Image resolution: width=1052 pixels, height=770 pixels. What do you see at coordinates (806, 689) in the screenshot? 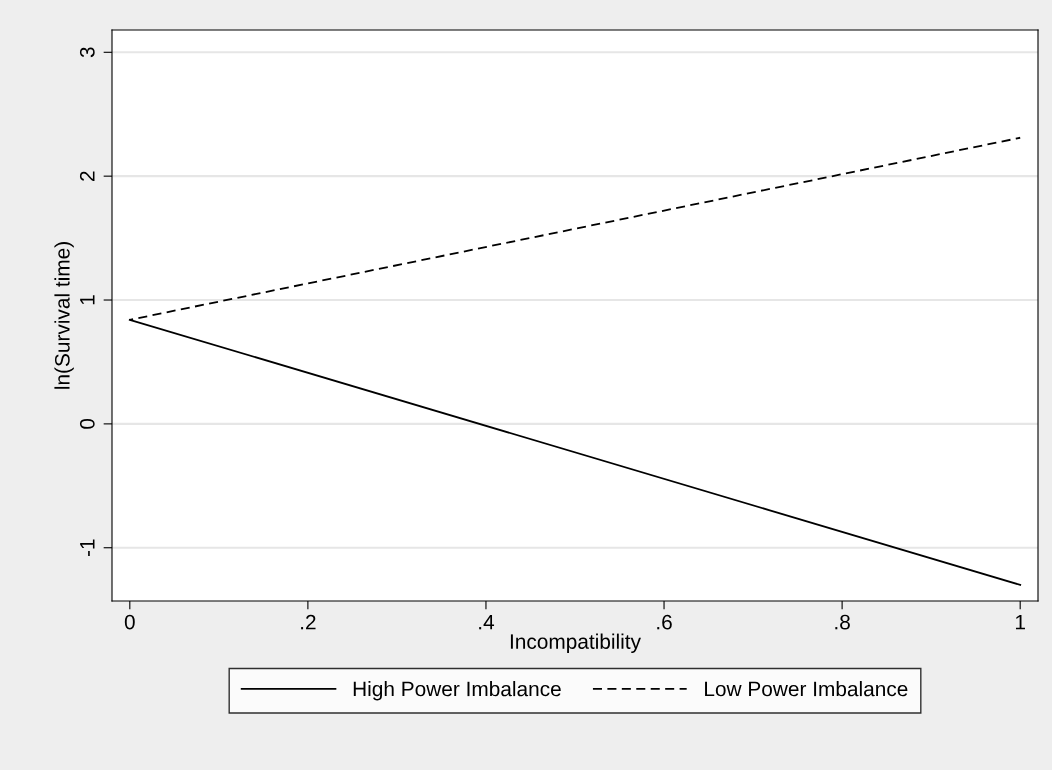
I see `legend-label: Low Power Imbalance` at bounding box center [806, 689].